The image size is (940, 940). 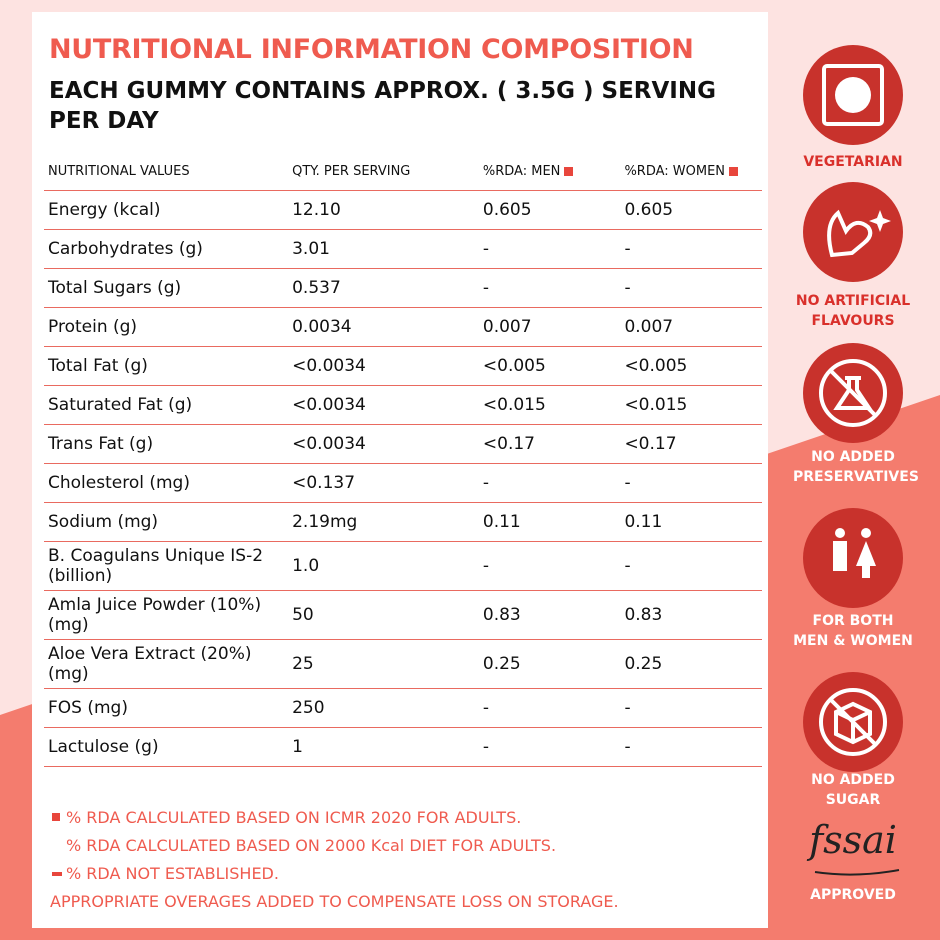 What do you see at coordinates (383, 249) in the screenshot?
I see `table-cell: 3.01` at bounding box center [383, 249].